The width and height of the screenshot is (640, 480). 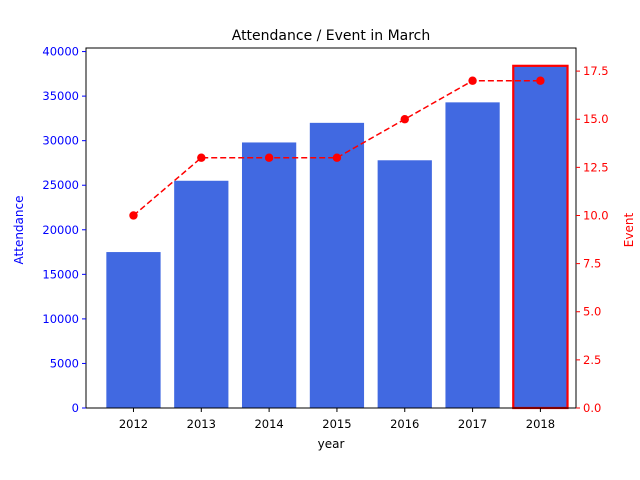 What do you see at coordinates (592, 312) in the screenshot?
I see `y-right-tick-label: 5.0` at bounding box center [592, 312].